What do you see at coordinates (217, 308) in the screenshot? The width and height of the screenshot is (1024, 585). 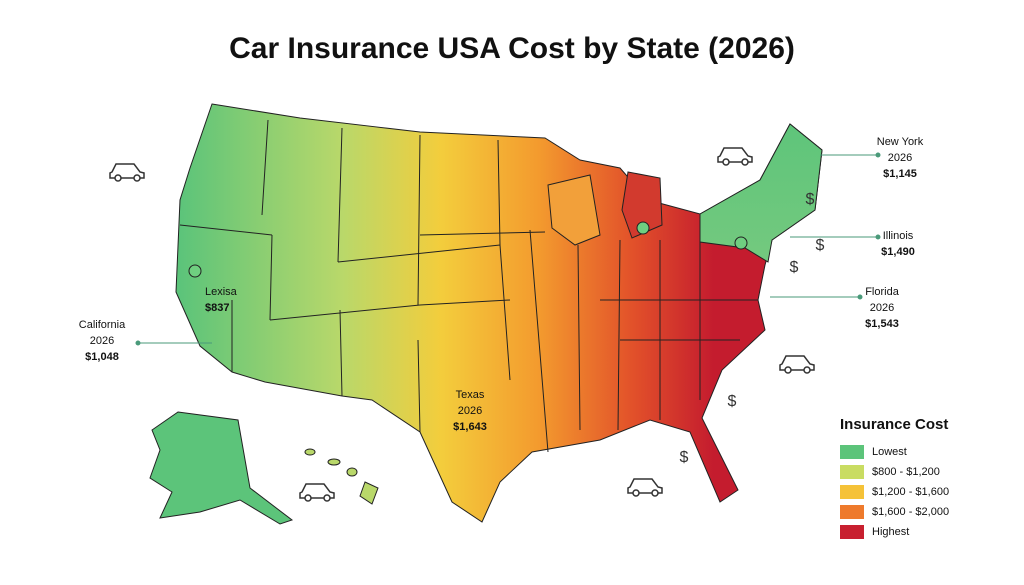 I see `annotation-line: $837` at bounding box center [217, 308].